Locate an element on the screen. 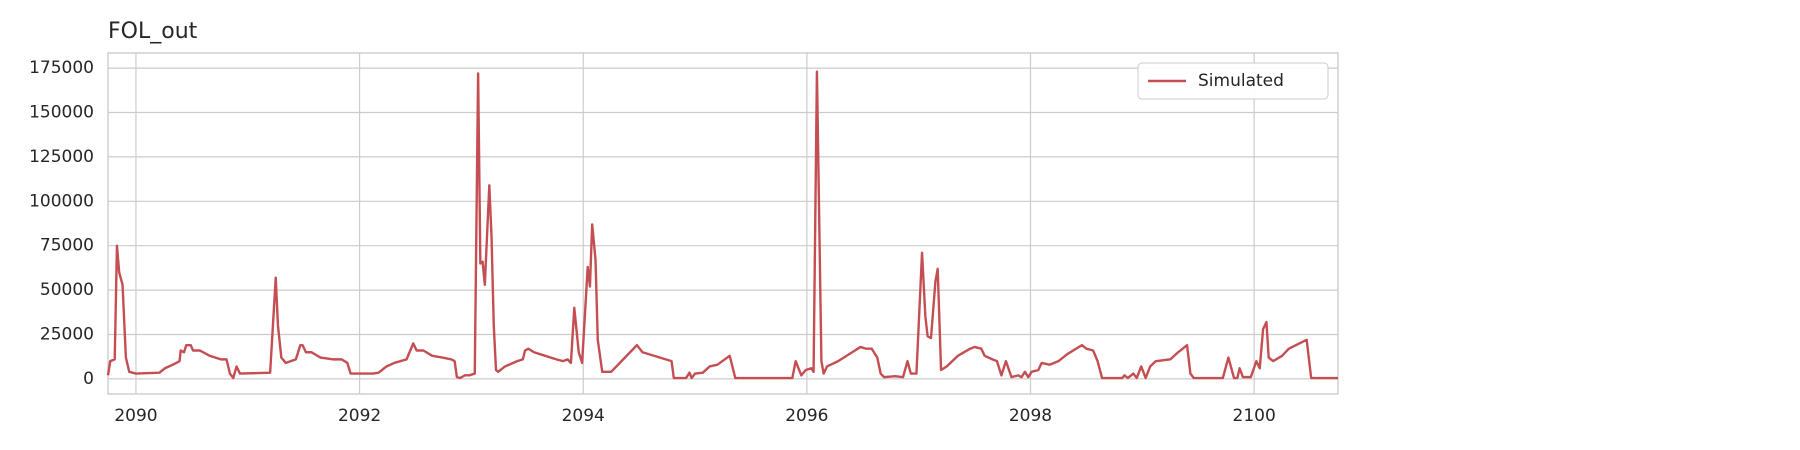 This screenshot has width=1800, height=450. x-tick-label: 2100 is located at coordinates (1254, 416).